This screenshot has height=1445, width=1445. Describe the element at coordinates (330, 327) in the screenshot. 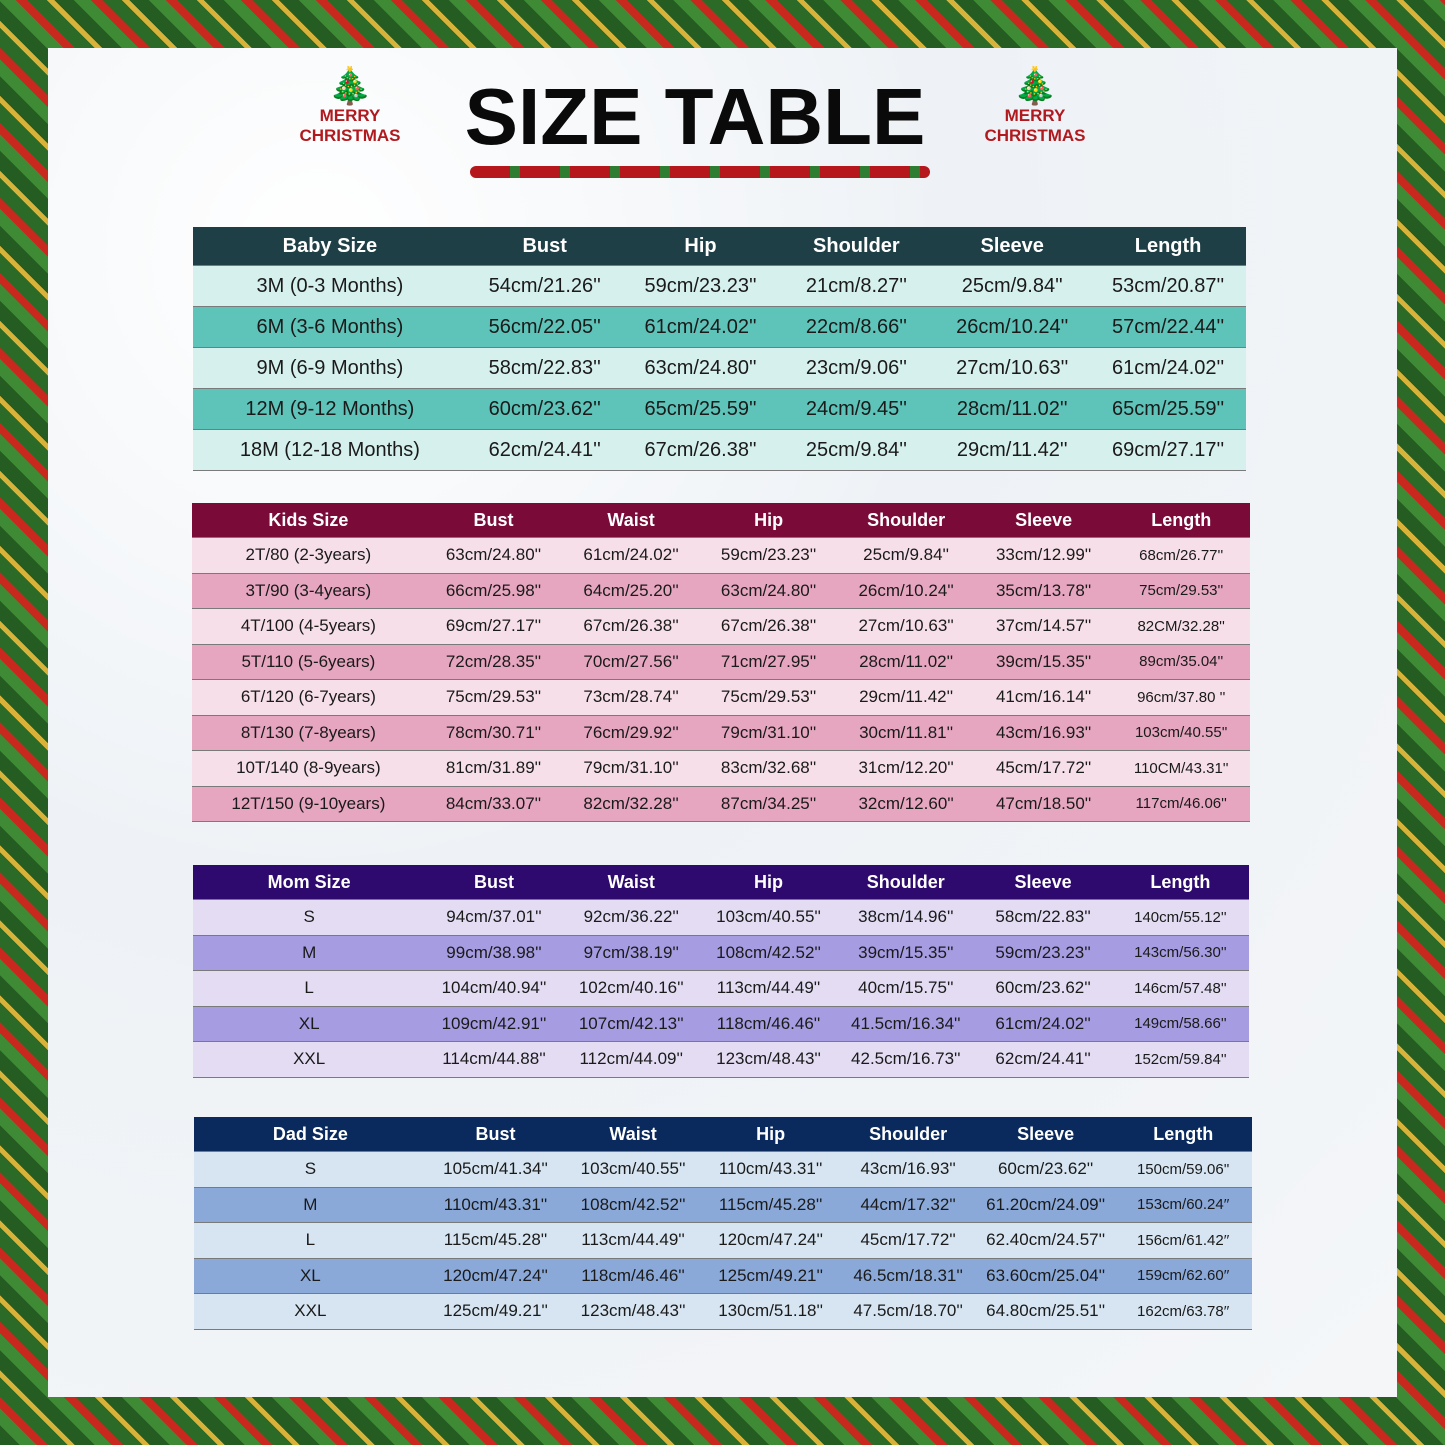

I see `table-cell: 6M (3-6 Months)` at that location.